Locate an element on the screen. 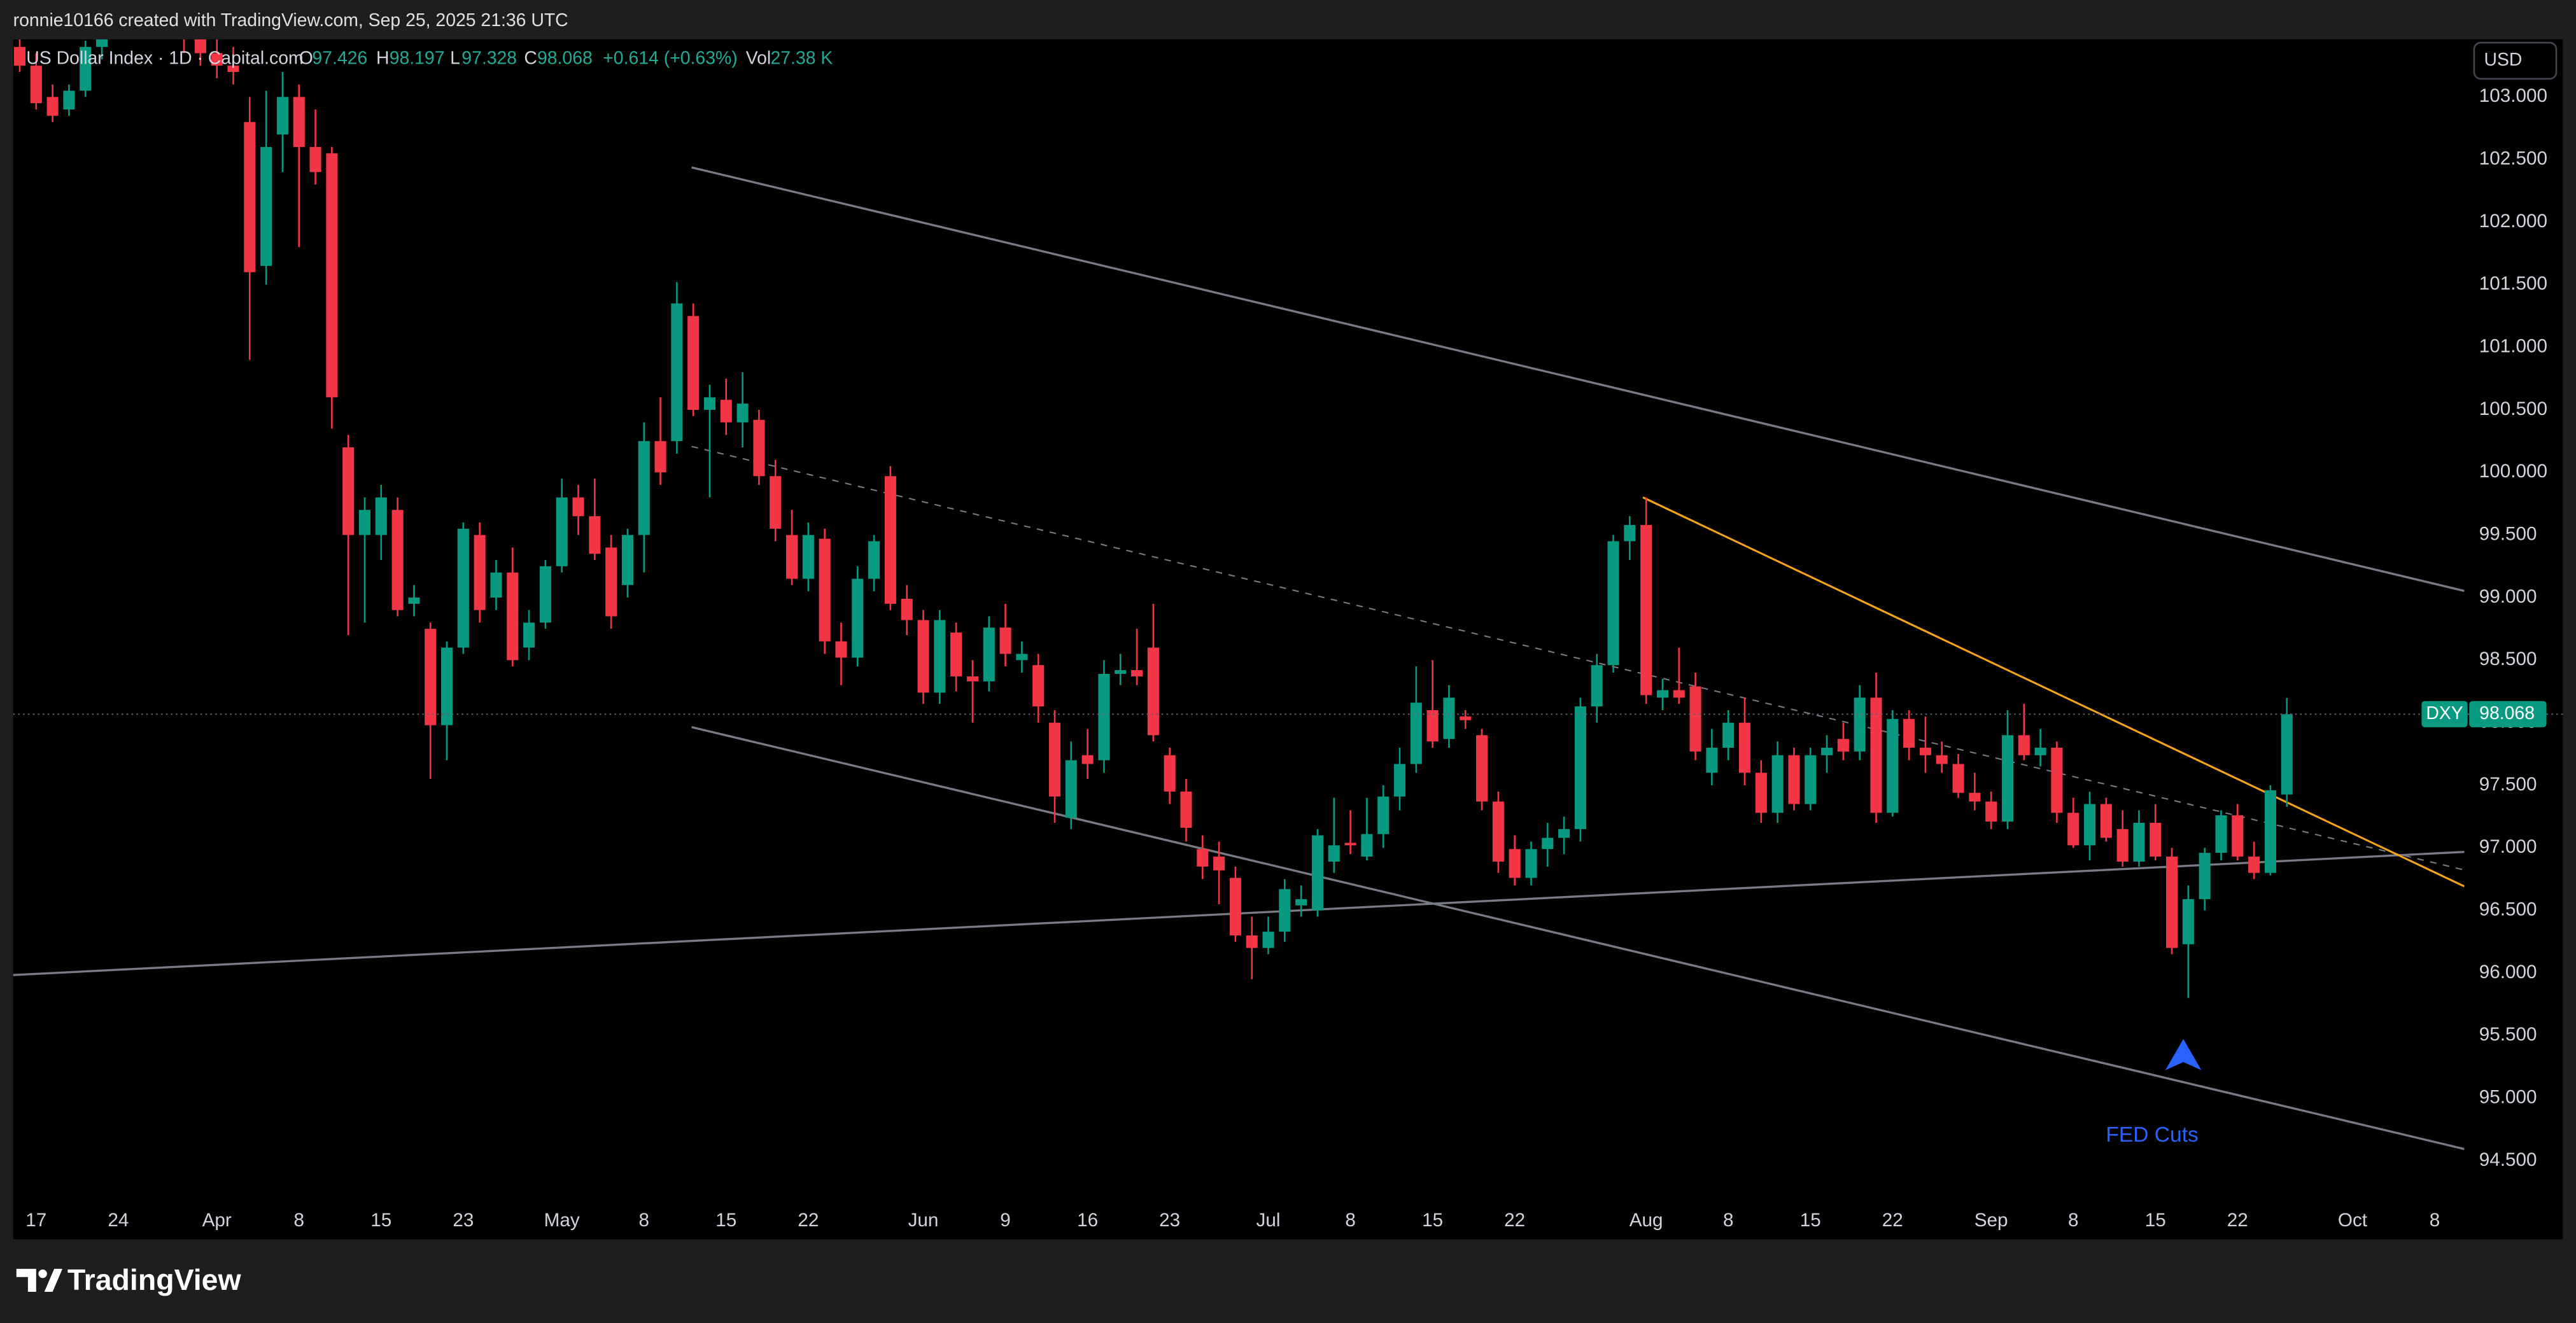 This screenshot has height=1323, width=2576. y-tick-label: 103.000 is located at coordinates (2513, 95).